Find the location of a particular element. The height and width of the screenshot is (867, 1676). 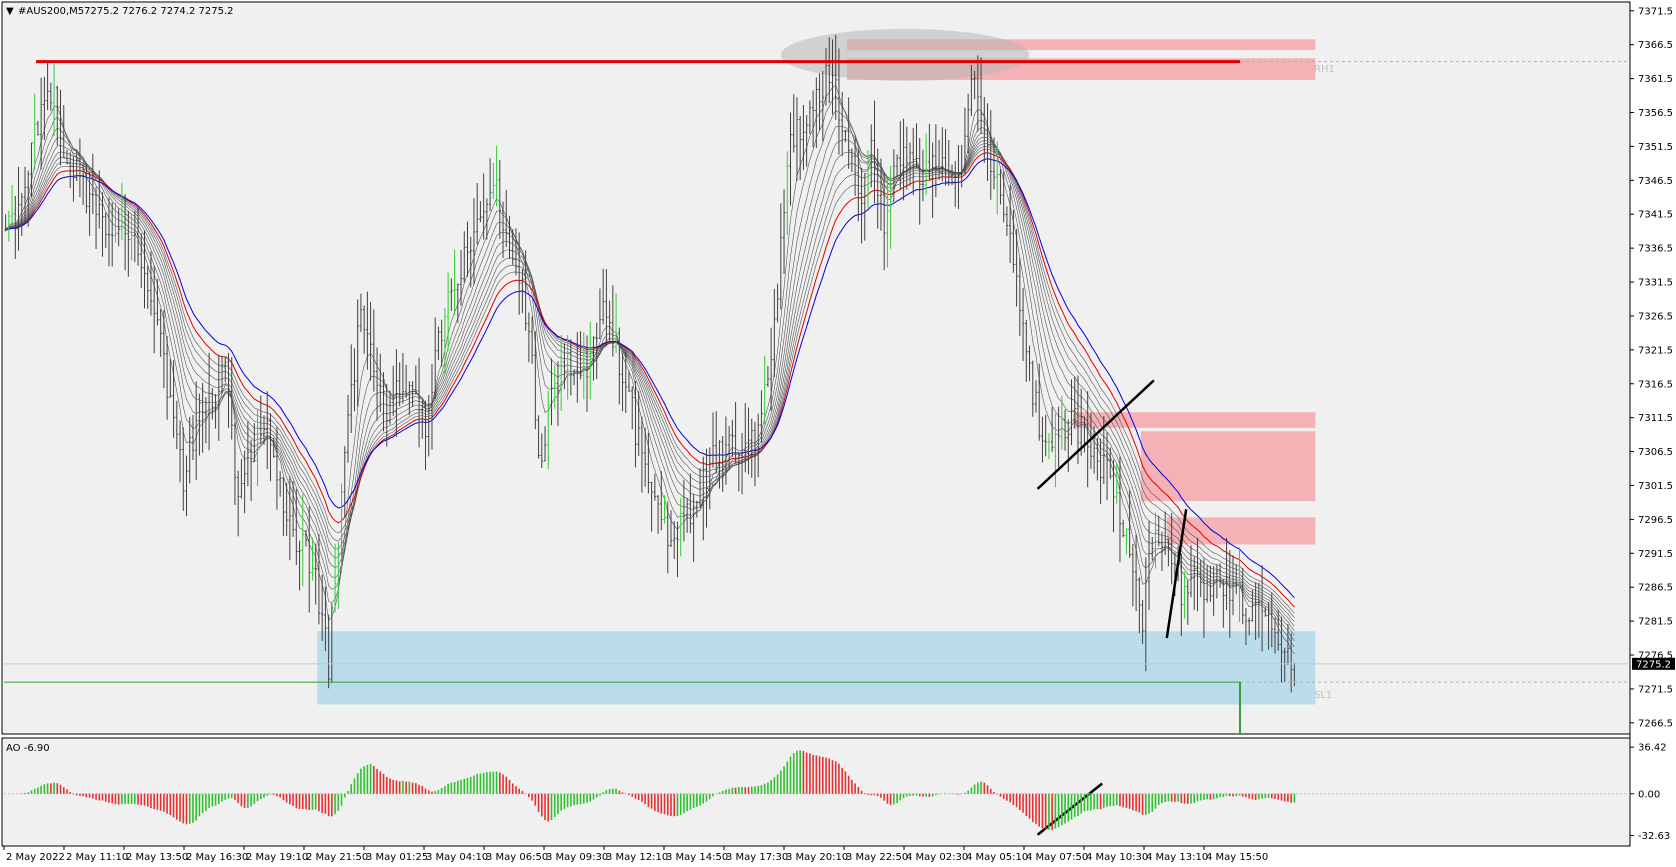

price-tick-label: 7321.5 is located at coordinates (1655, 350).